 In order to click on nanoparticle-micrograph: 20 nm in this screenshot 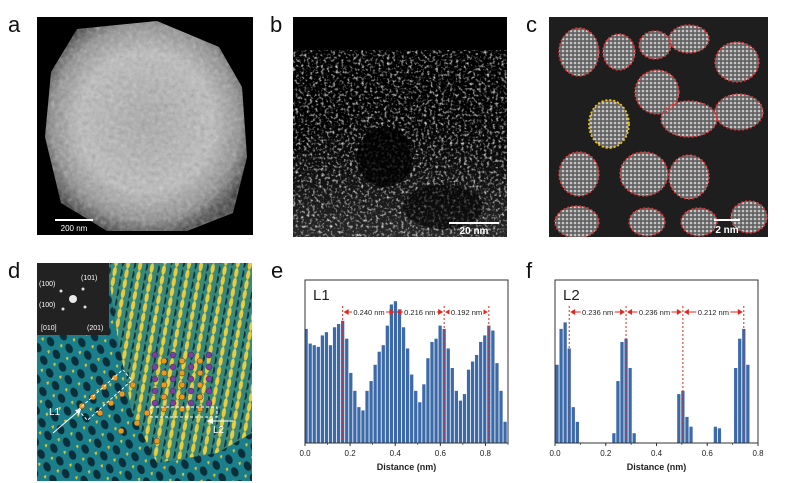, I will do `click(400, 127)`.